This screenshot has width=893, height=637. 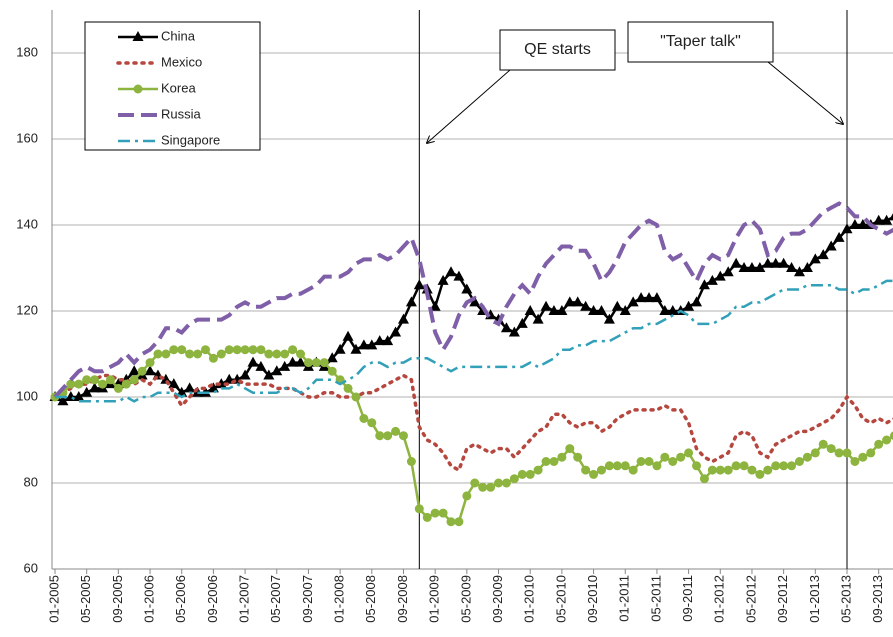 What do you see at coordinates (244, 599) in the screenshot?
I see `x-tick-label: 01-2007` at bounding box center [244, 599].